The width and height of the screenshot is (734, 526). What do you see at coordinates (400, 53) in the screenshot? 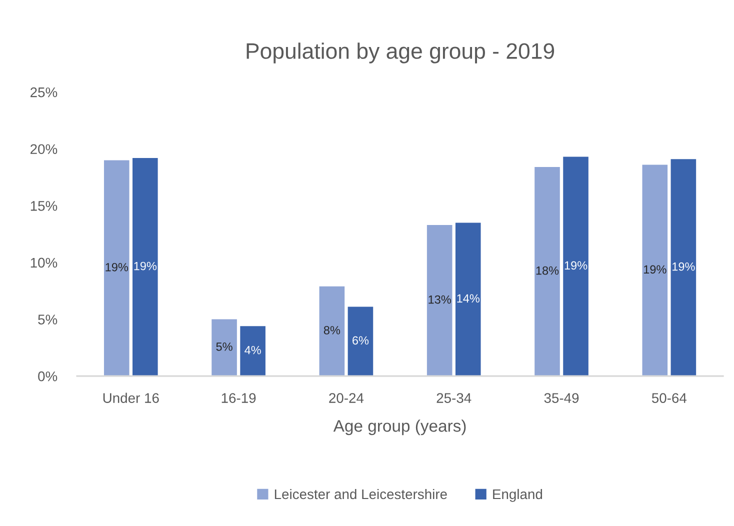
I see `chart-title: Population by age group - 2019` at bounding box center [400, 53].